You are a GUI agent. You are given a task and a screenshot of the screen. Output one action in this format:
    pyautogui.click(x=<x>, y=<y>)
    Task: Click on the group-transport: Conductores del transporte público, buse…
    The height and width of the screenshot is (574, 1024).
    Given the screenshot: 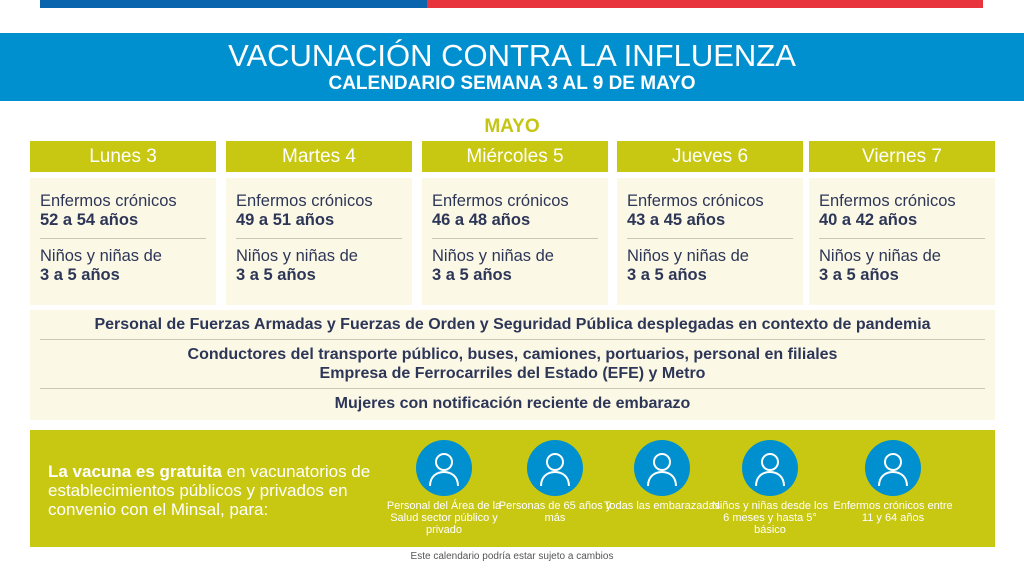 What is the action you would take?
    pyautogui.click(x=512, y=364)
    